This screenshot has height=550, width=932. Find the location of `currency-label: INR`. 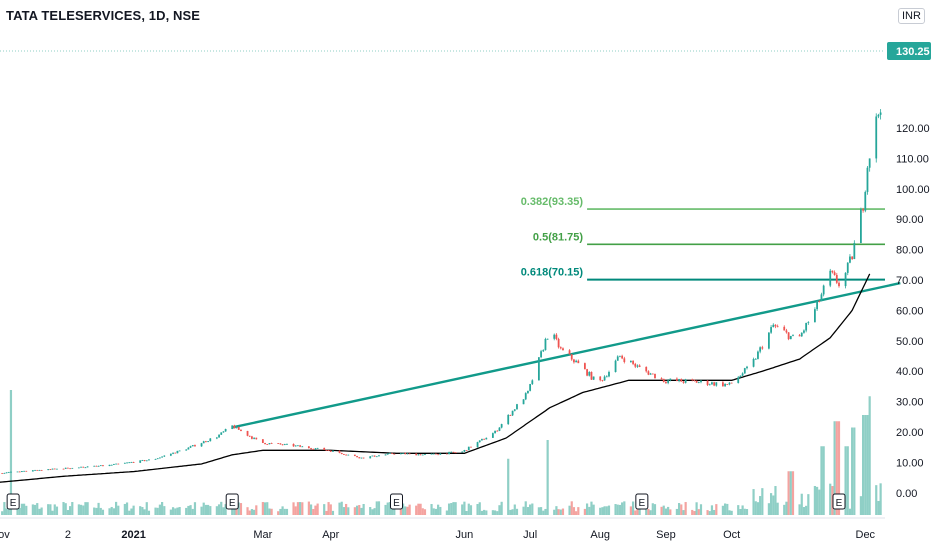

currency-label: INR is located at coordinates (911, 16).